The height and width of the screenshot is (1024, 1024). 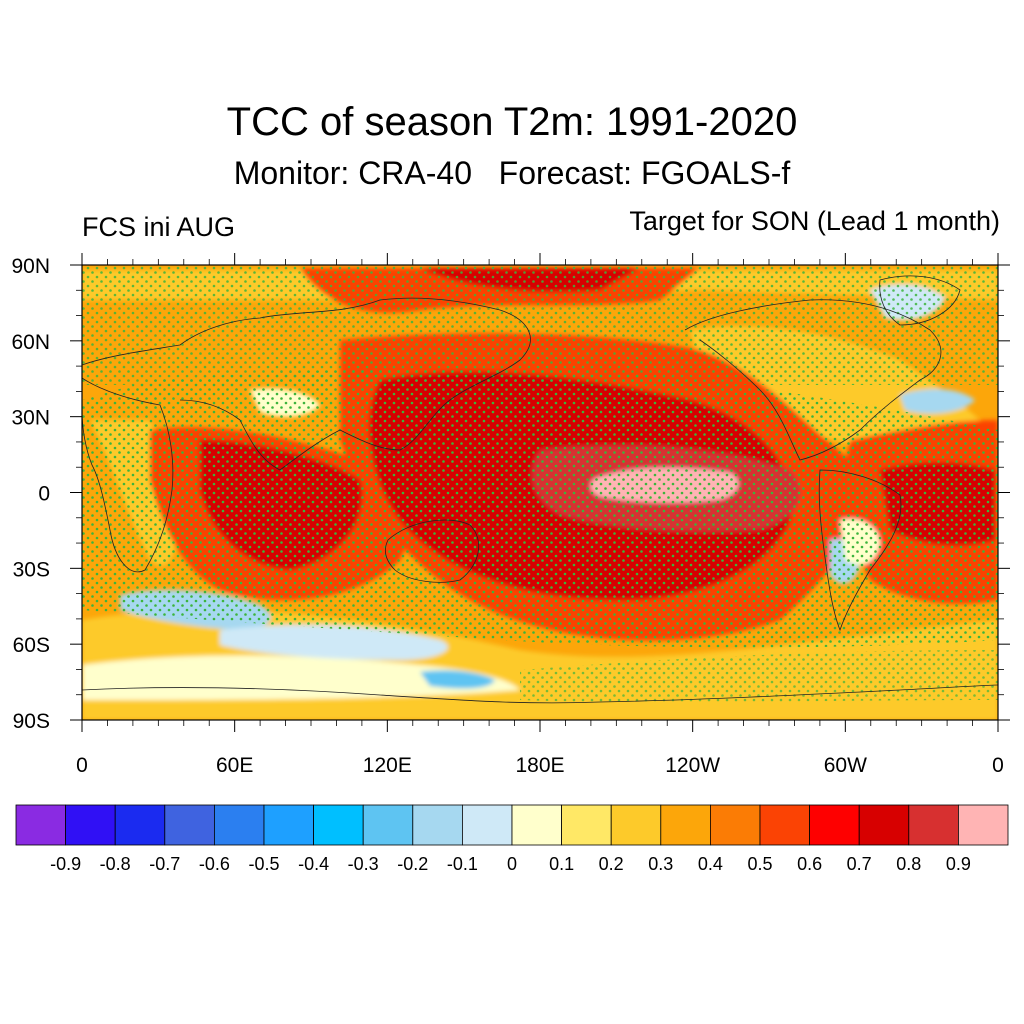 I want to click on lon-tick-label: 60W, so click(x=845, y=765).